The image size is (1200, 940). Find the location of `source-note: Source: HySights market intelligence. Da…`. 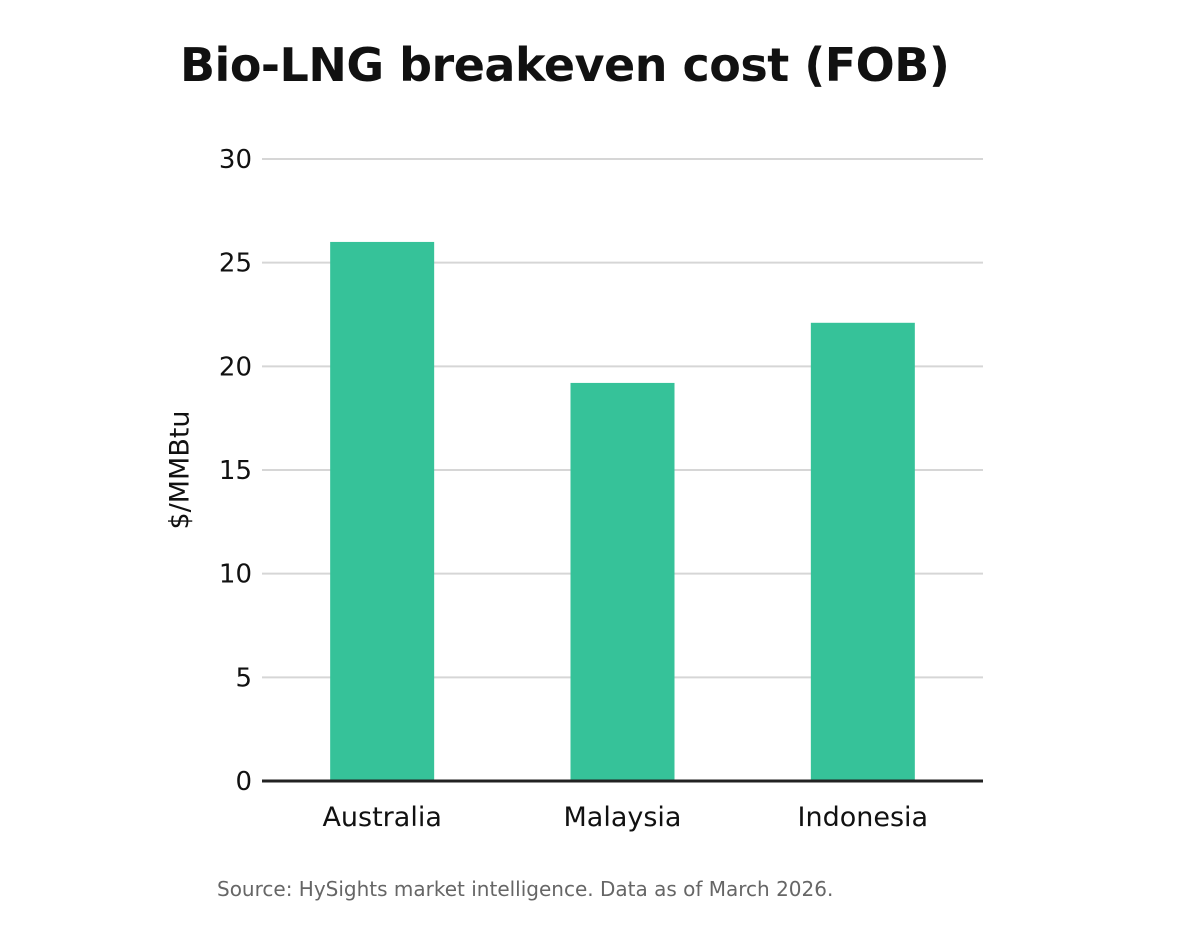

source-note: Source: HySights market intelligence. Da… is located at coordinates (525, 889).